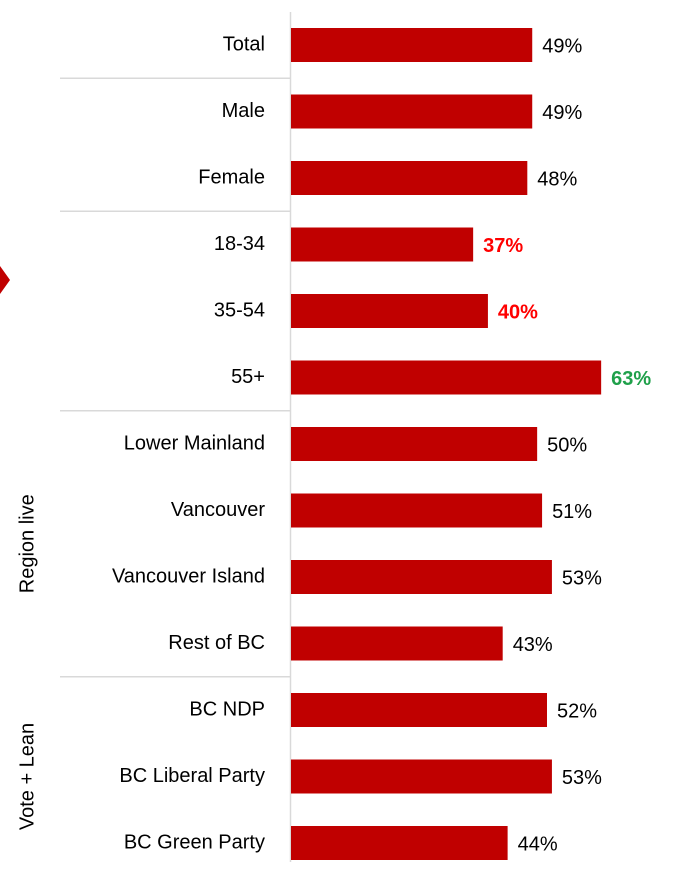 The height and width of the screenshot is (869, 683). I want to click on value-label: 44%, so click(538, 844).